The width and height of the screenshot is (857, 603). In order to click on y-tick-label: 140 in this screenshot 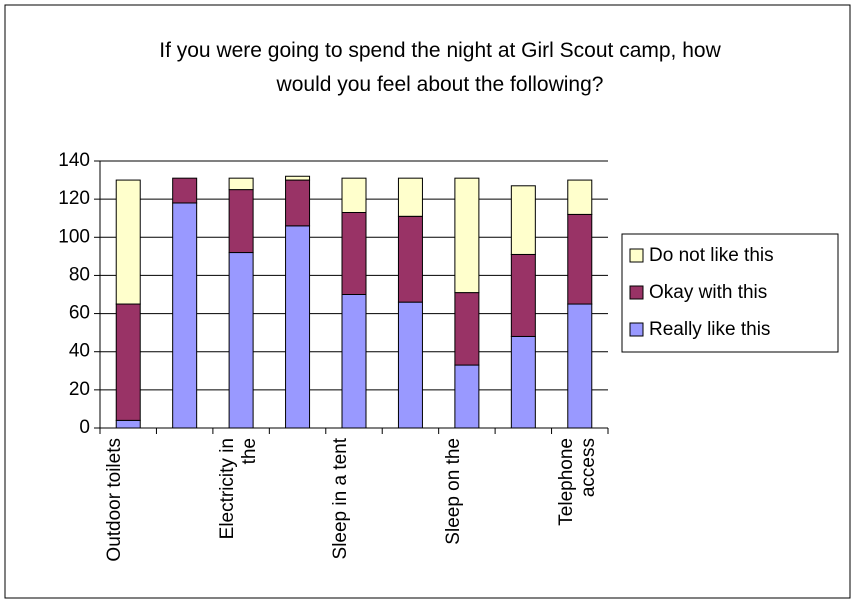, I will do `click(74, 160)`.